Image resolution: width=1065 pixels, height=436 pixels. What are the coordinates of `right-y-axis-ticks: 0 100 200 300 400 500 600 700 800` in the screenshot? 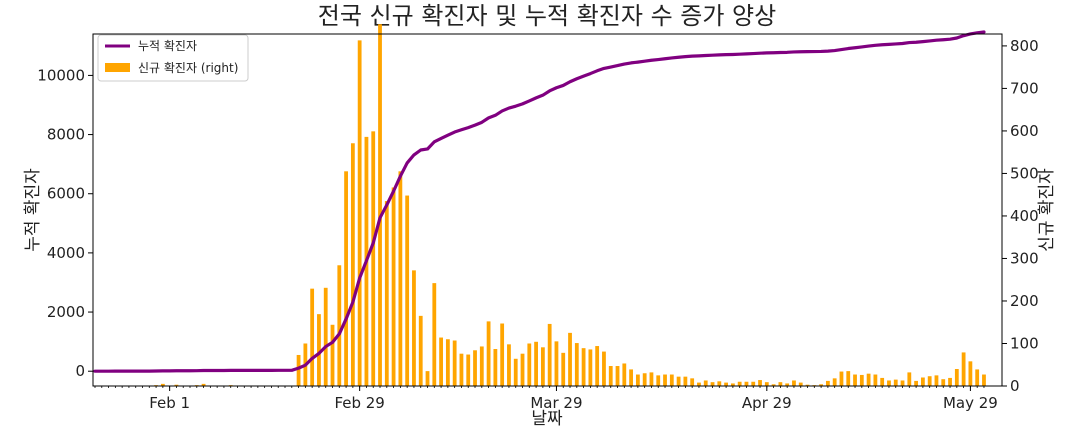 It's located at (1020, 216).